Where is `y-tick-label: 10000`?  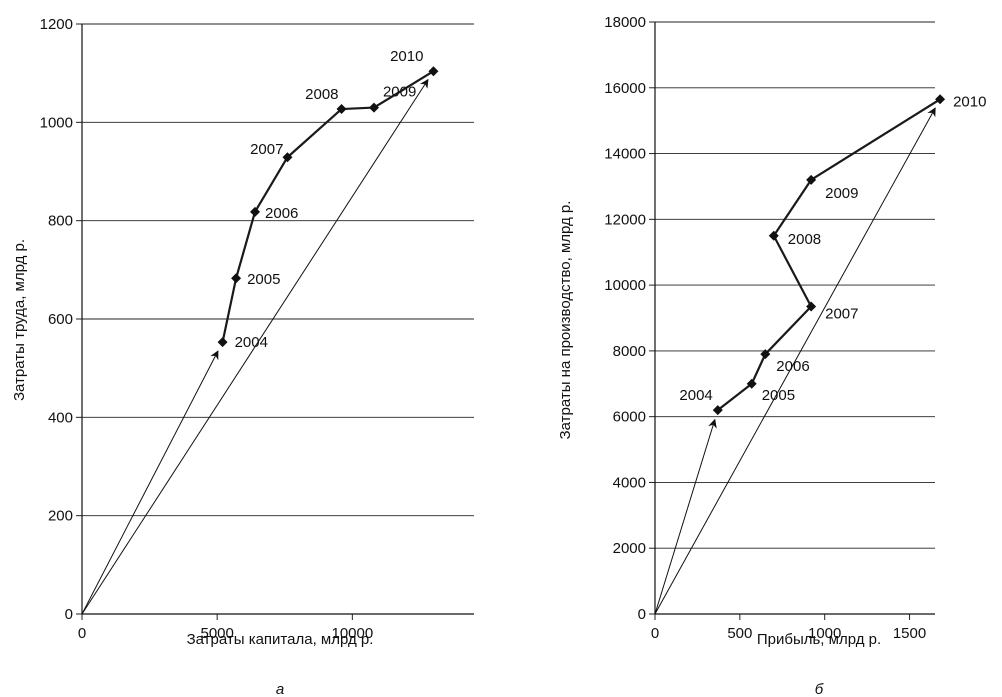
y-tick-label: 10000 is located at coordinates (625, 285).